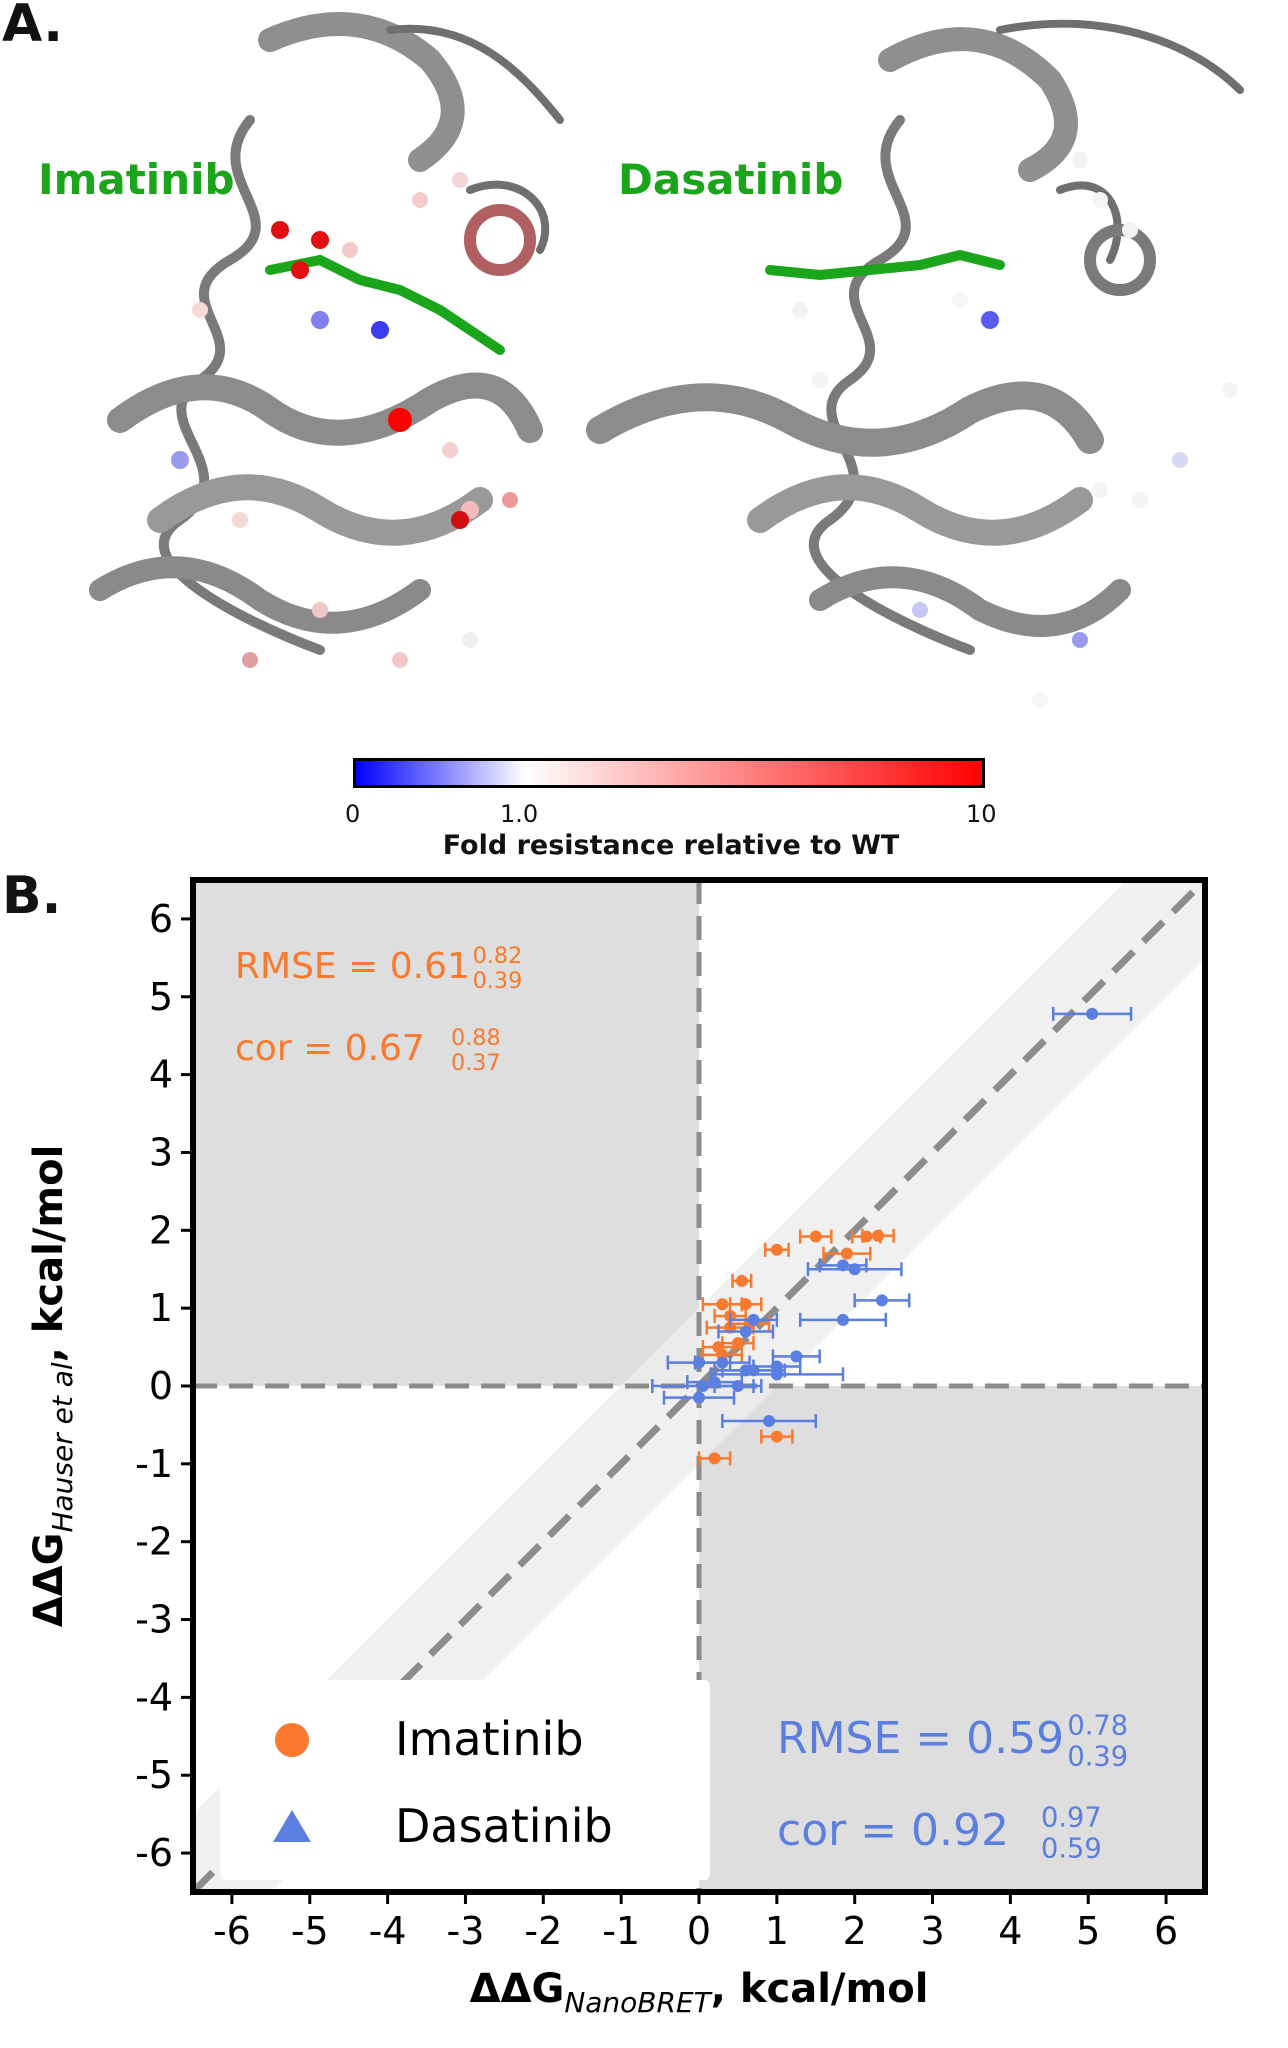  What do you see at coordinates (154, 1464) in the screenshot?
I see `y-tick-label: -1` at bounding box center [154, 1464].